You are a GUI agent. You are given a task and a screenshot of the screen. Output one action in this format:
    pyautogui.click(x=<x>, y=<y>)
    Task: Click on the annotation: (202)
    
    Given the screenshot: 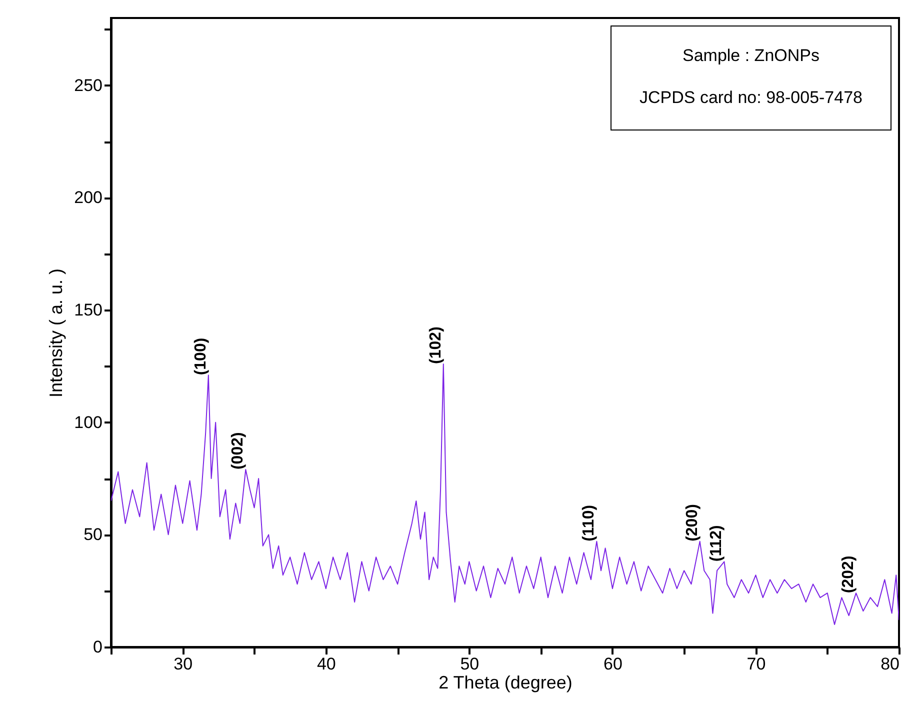 What is the action you would take?
    pyautogui.click(x=849, y=575)
    